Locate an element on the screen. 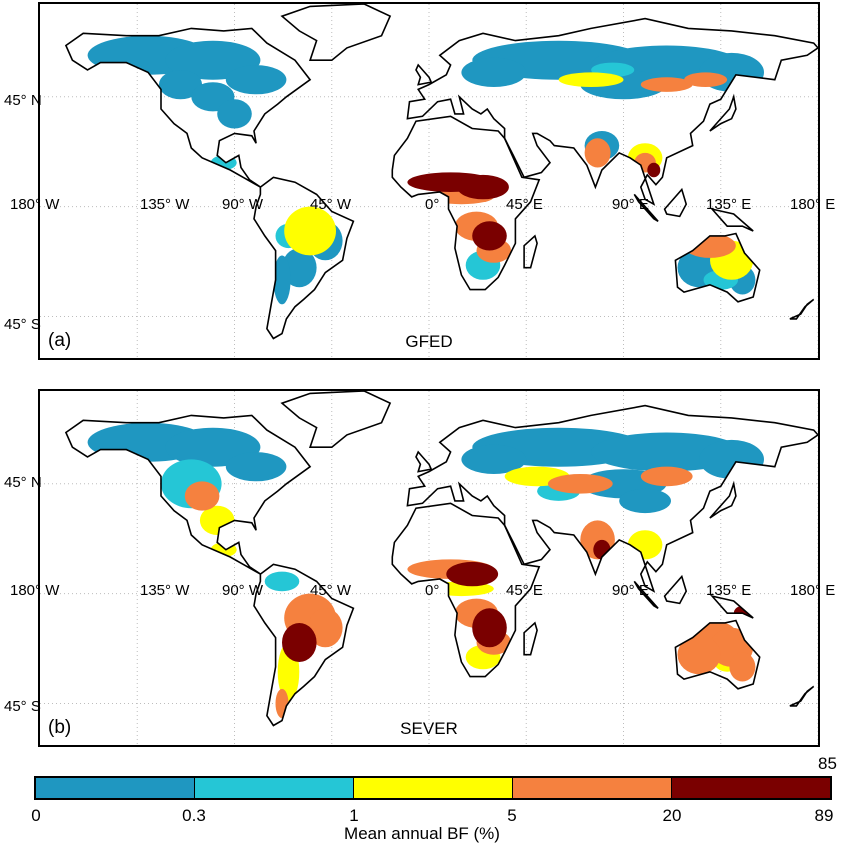  colorbar-tick: 1 is located at coordinates (354, 815).